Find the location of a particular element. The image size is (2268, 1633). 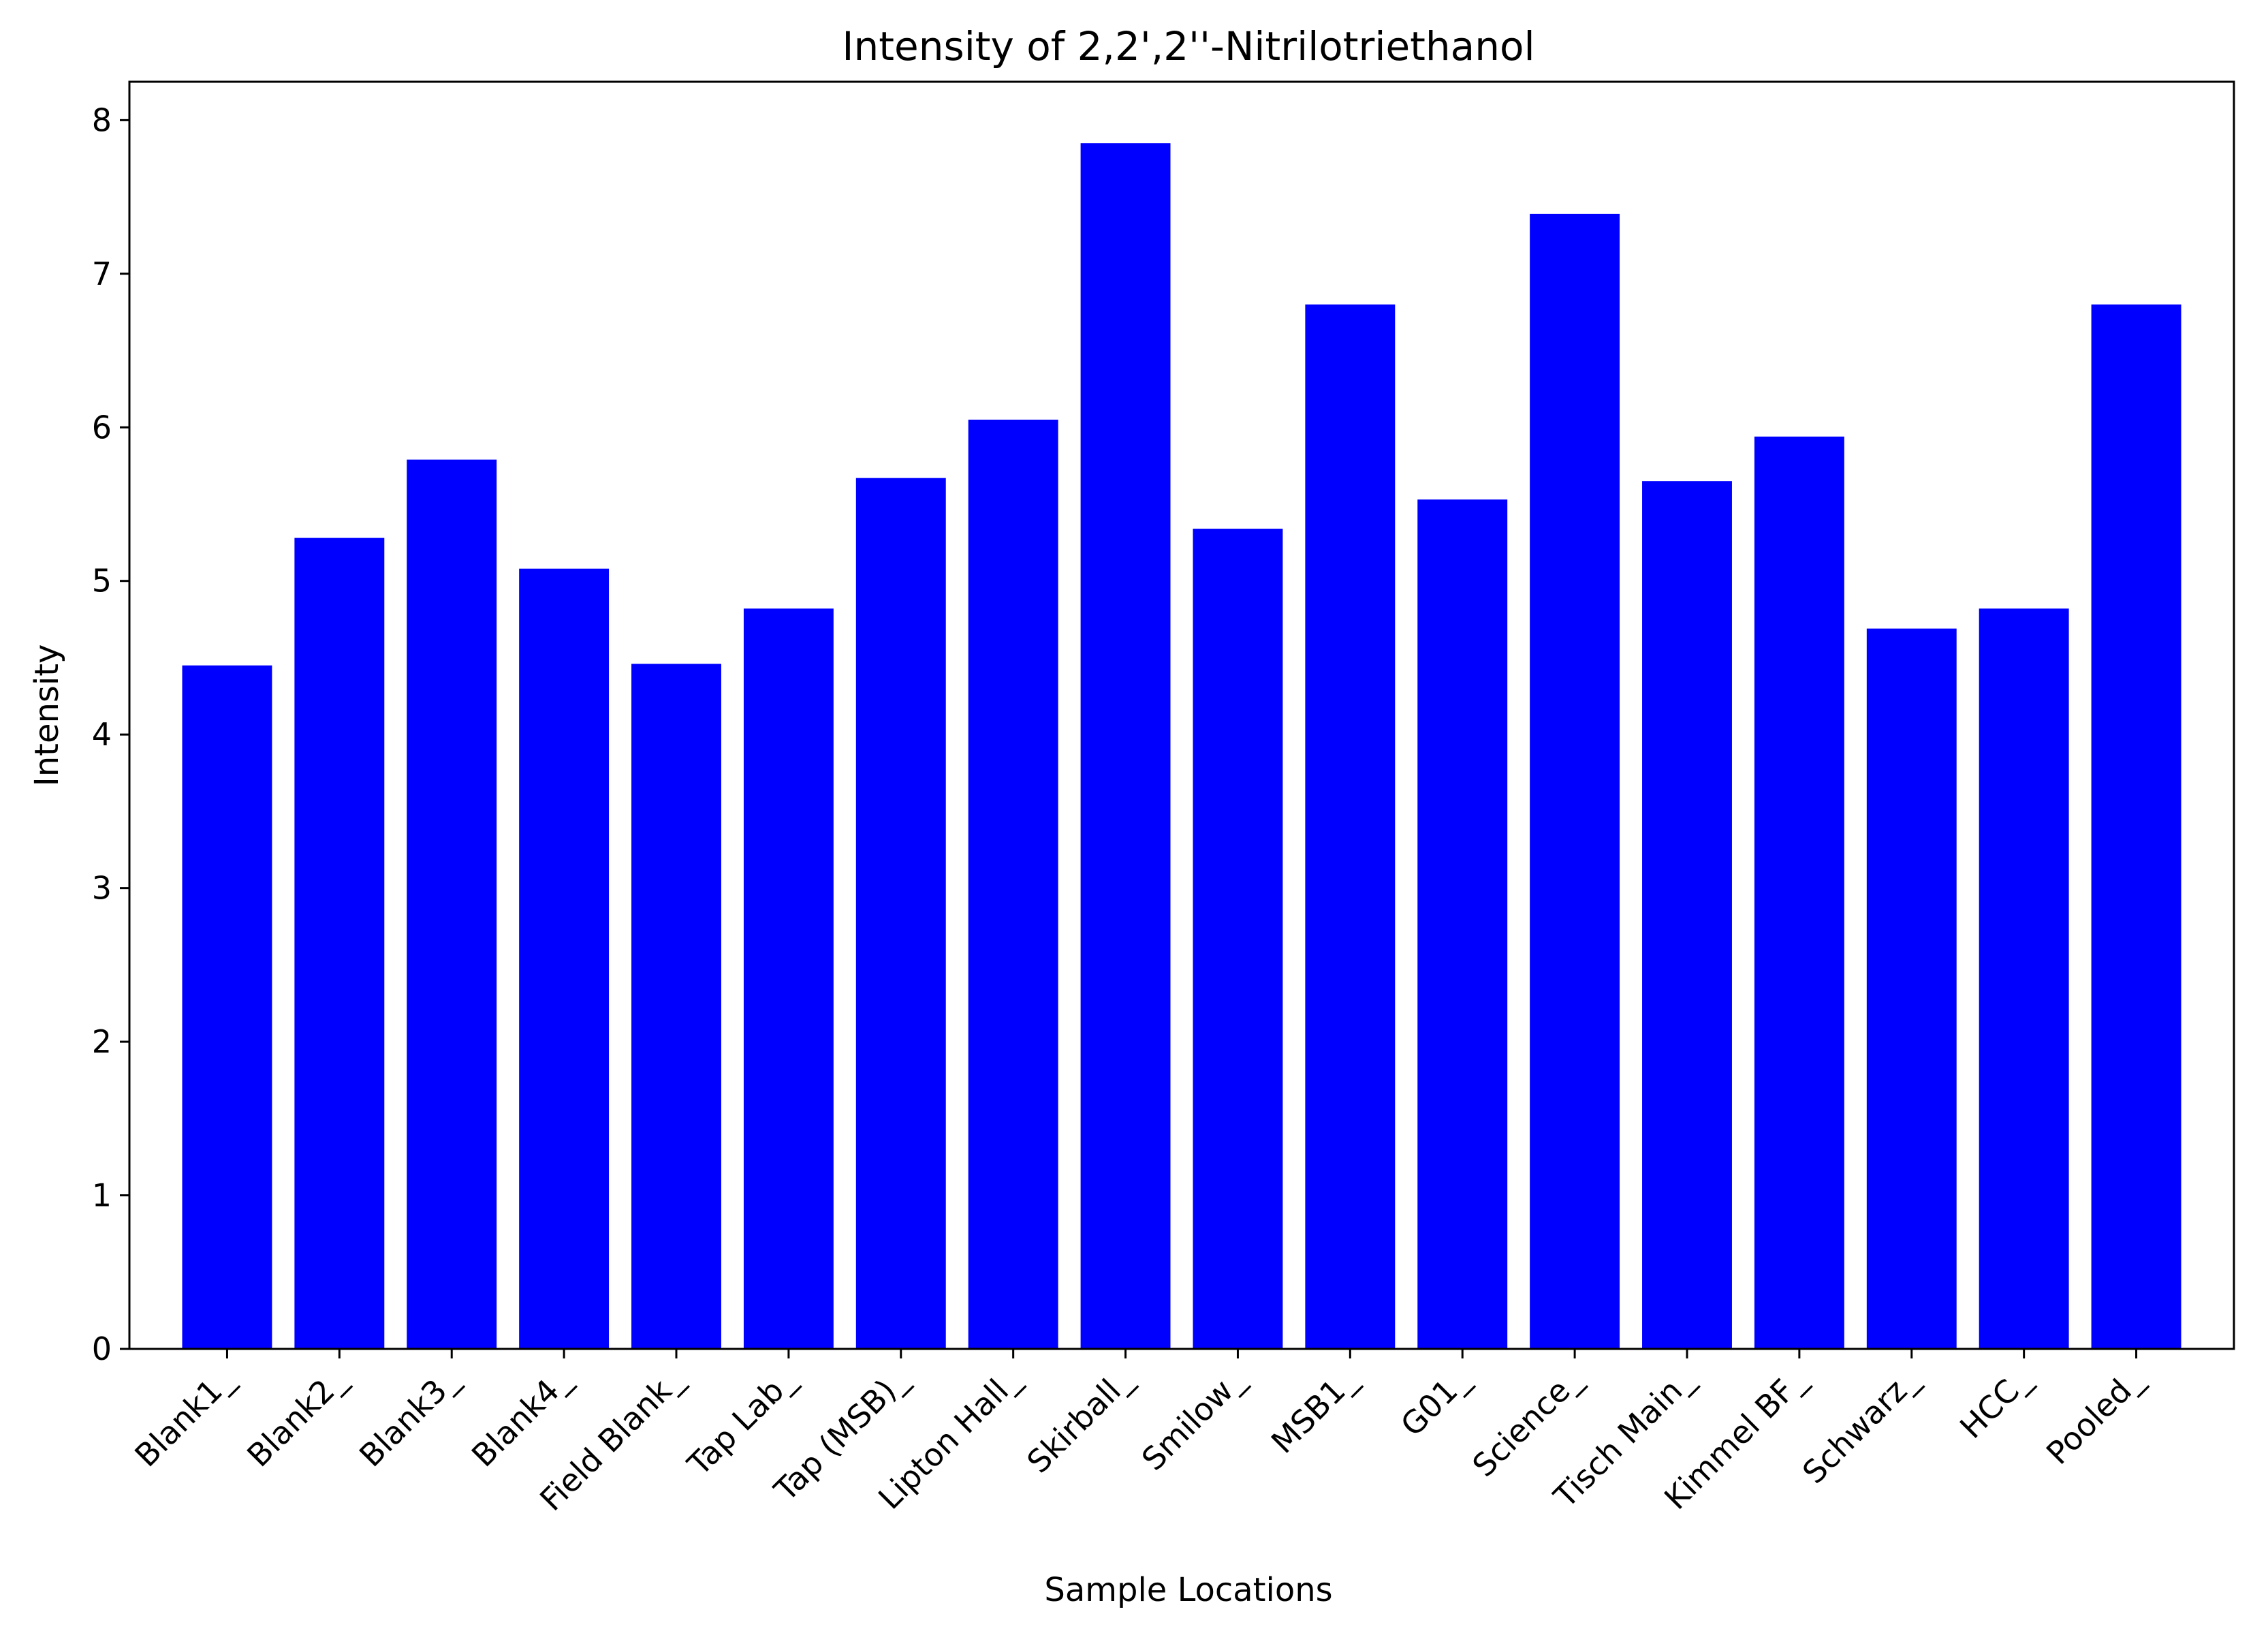

y-axis-label: Intensity is located at coordinates (47, 715).